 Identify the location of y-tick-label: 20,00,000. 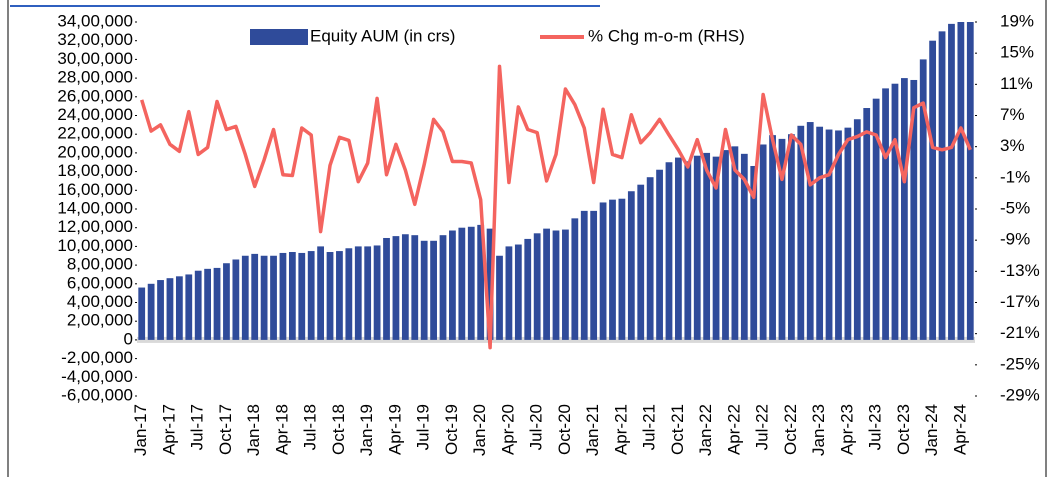
(95, 151).